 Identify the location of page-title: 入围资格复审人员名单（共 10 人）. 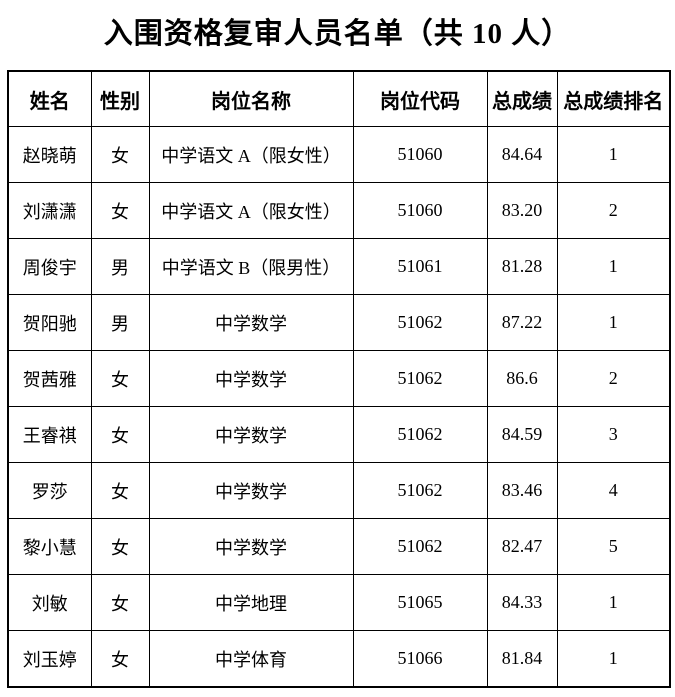
(337, 34).